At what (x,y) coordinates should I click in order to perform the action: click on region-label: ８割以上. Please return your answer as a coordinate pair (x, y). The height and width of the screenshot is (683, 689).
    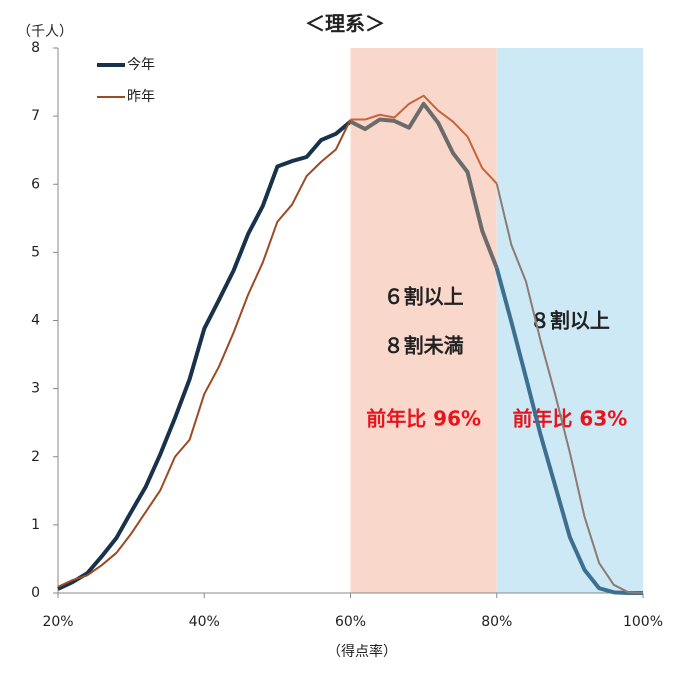
    Looking at the image, I should click on (570, 321).